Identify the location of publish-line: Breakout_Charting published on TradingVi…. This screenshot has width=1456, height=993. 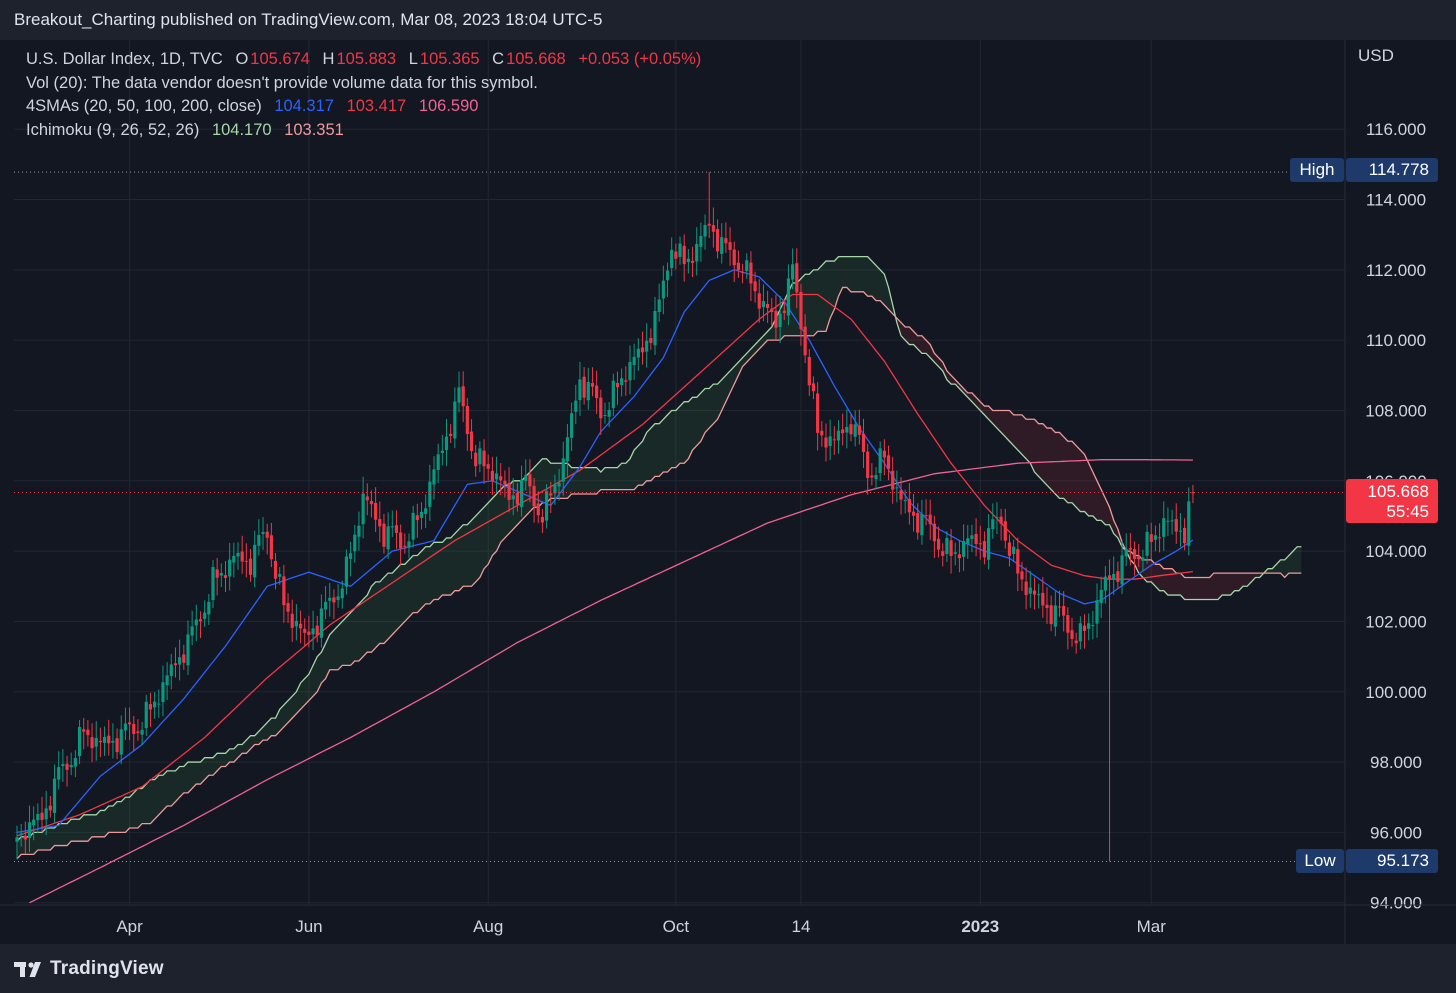
(308, 19).